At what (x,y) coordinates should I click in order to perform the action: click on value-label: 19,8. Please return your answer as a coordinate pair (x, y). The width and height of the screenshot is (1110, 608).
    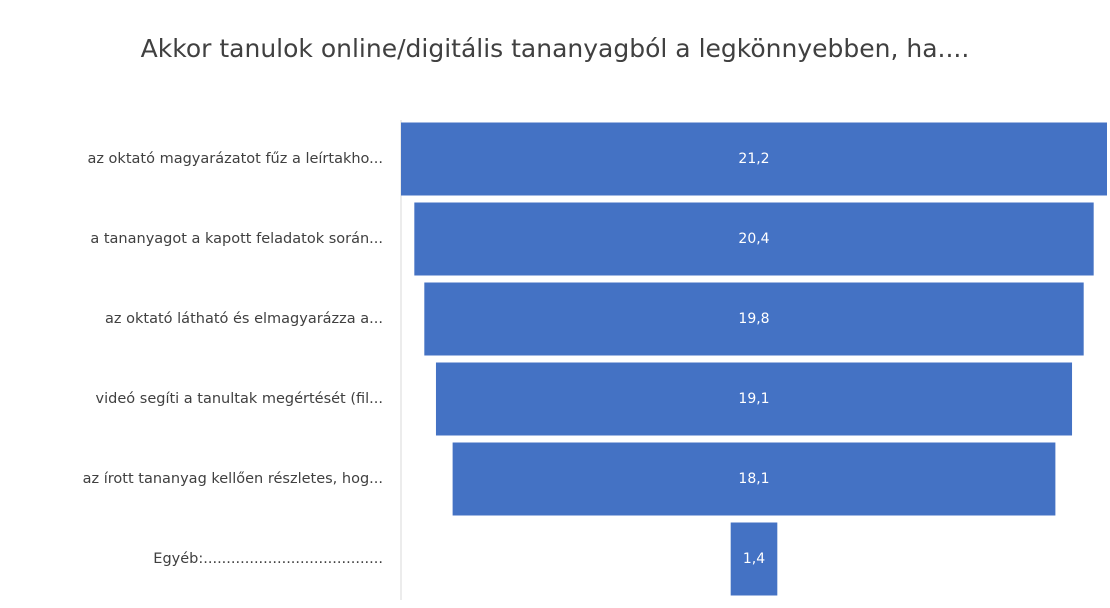
    Looking at the image, I should click on (753, 319).